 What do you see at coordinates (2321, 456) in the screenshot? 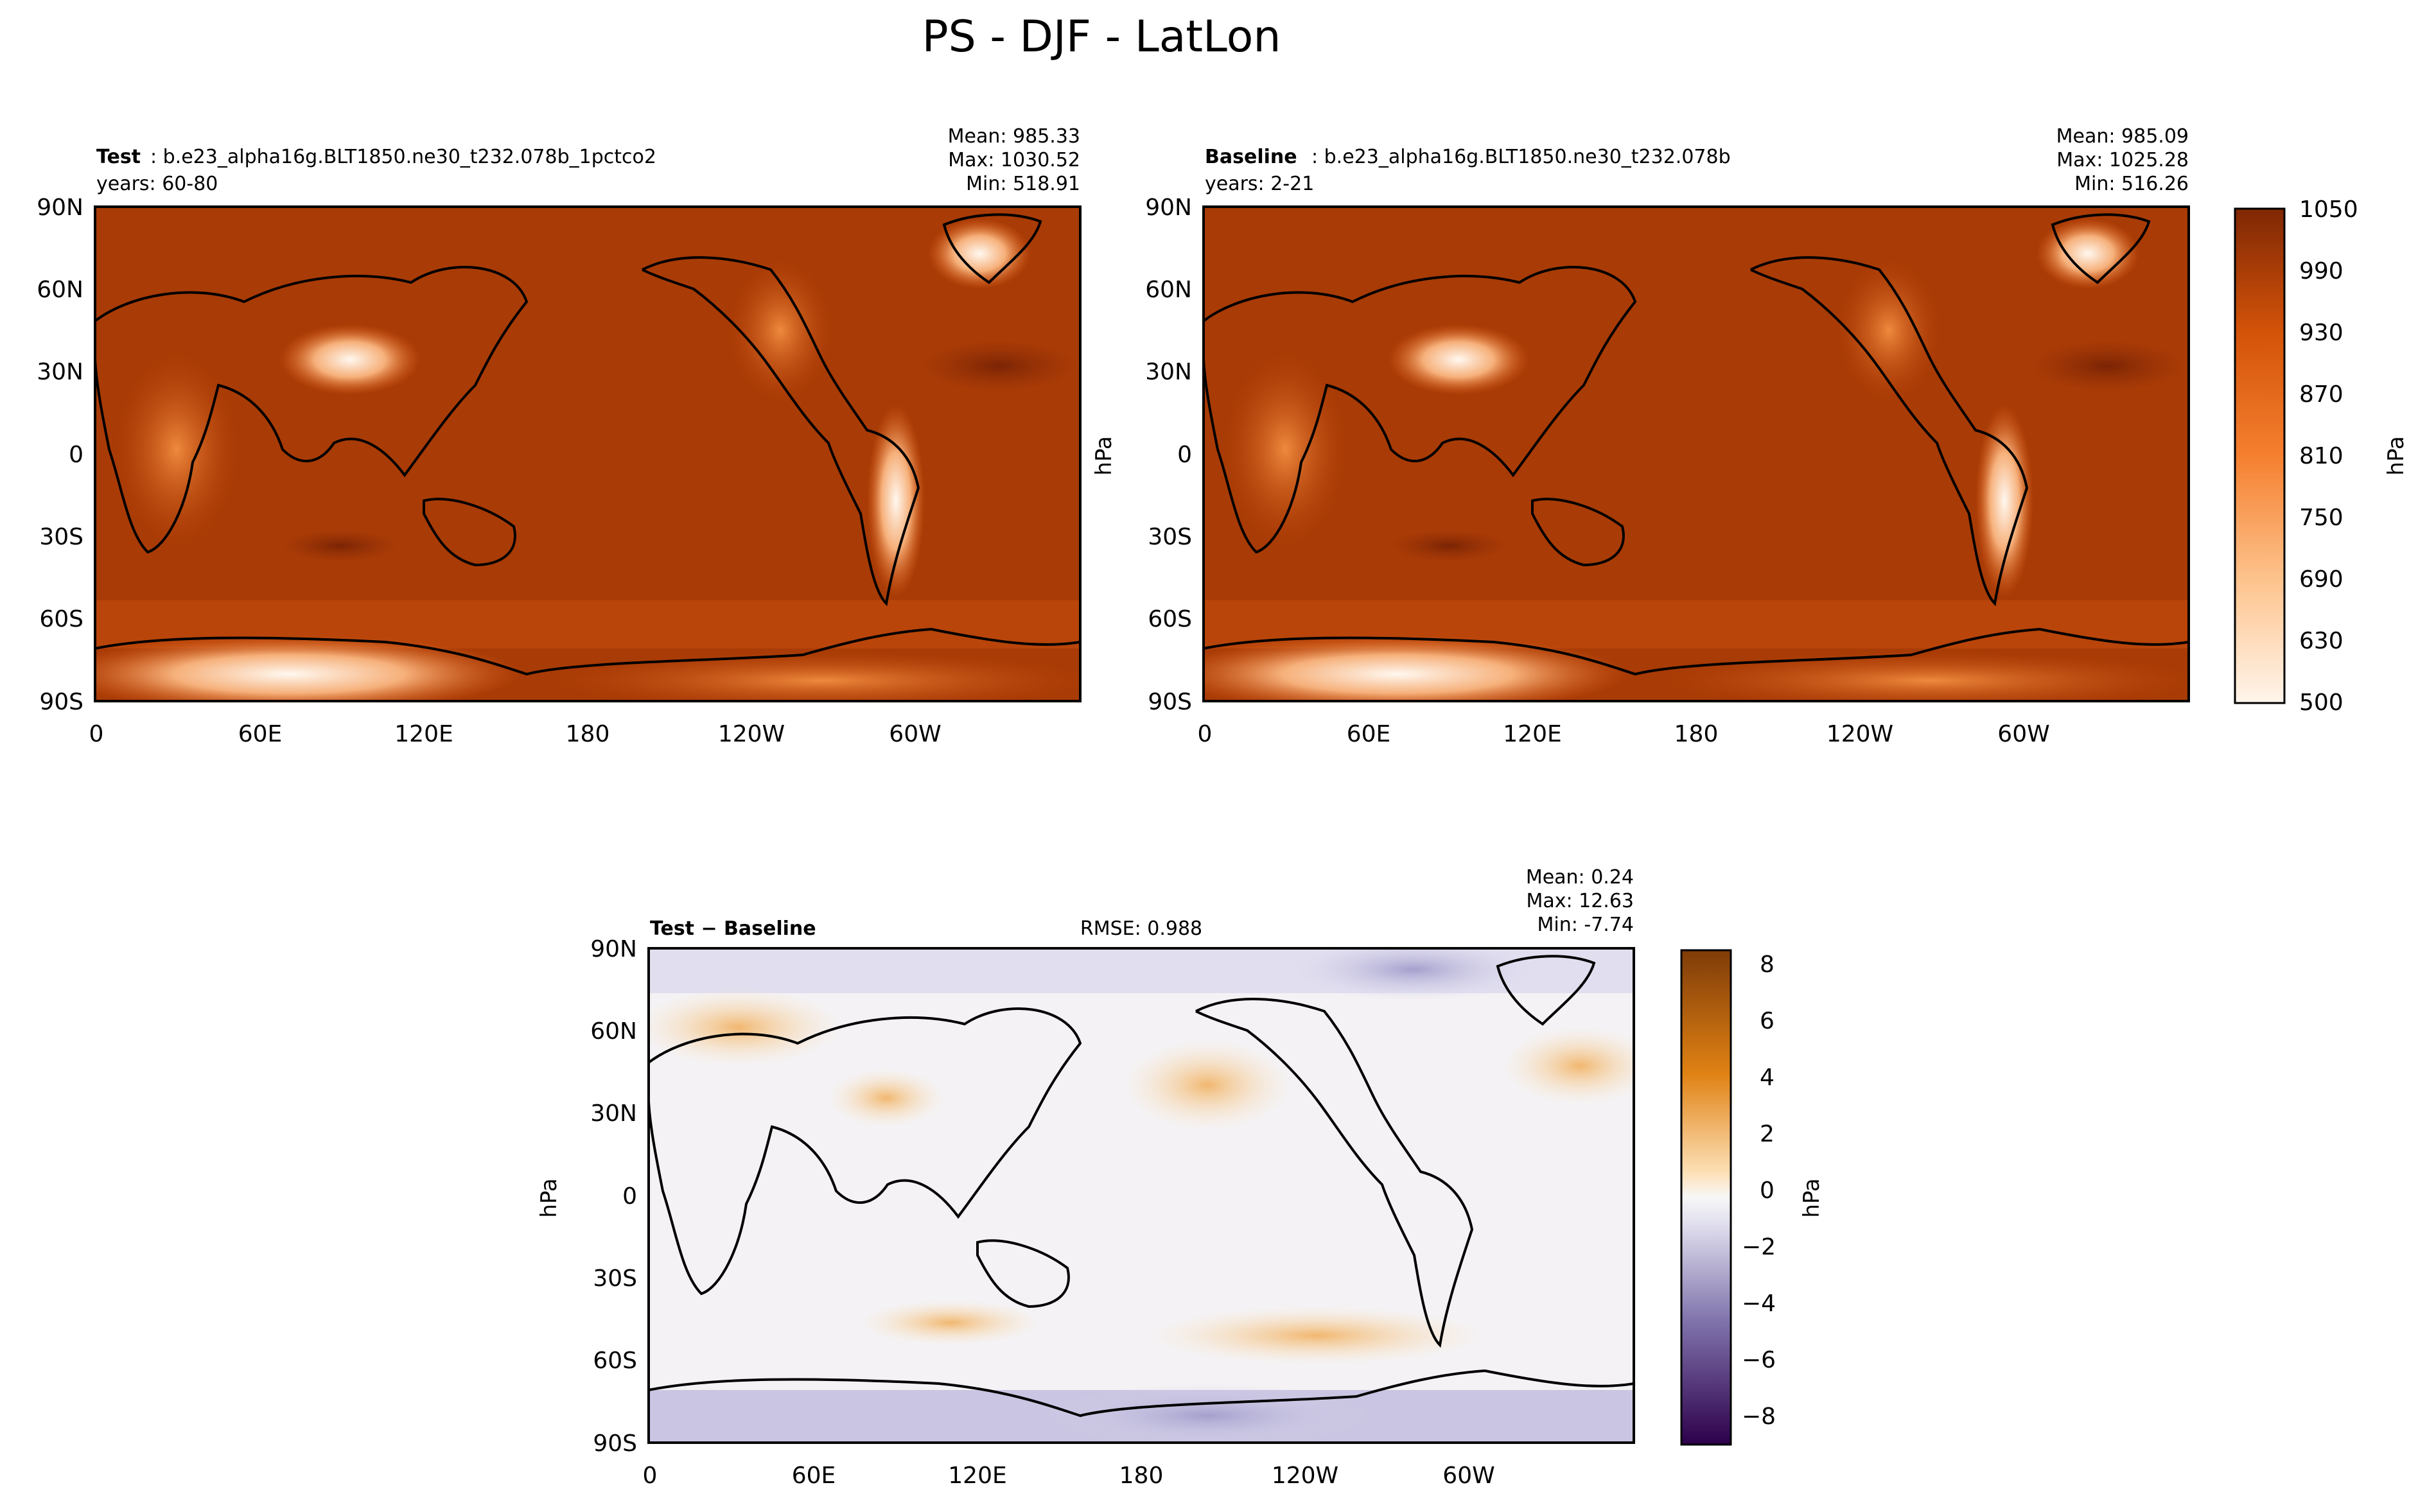
I see `main-colorbar: 1050 990 930 870 810 750 690 630 500 hPa` at bounding box center [2321, 456].